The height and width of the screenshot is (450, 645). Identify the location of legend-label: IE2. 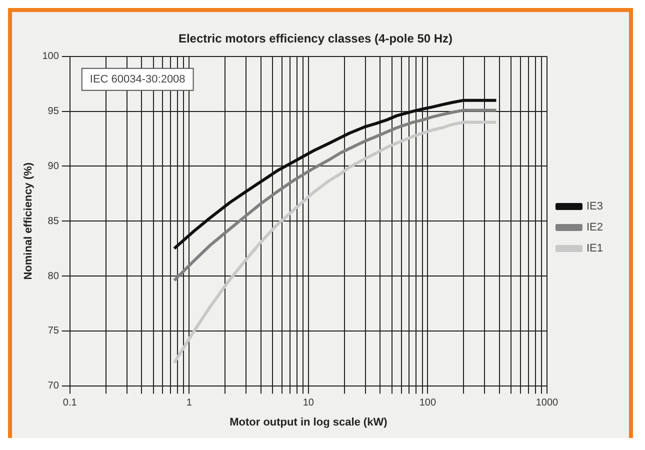
(595, 228).